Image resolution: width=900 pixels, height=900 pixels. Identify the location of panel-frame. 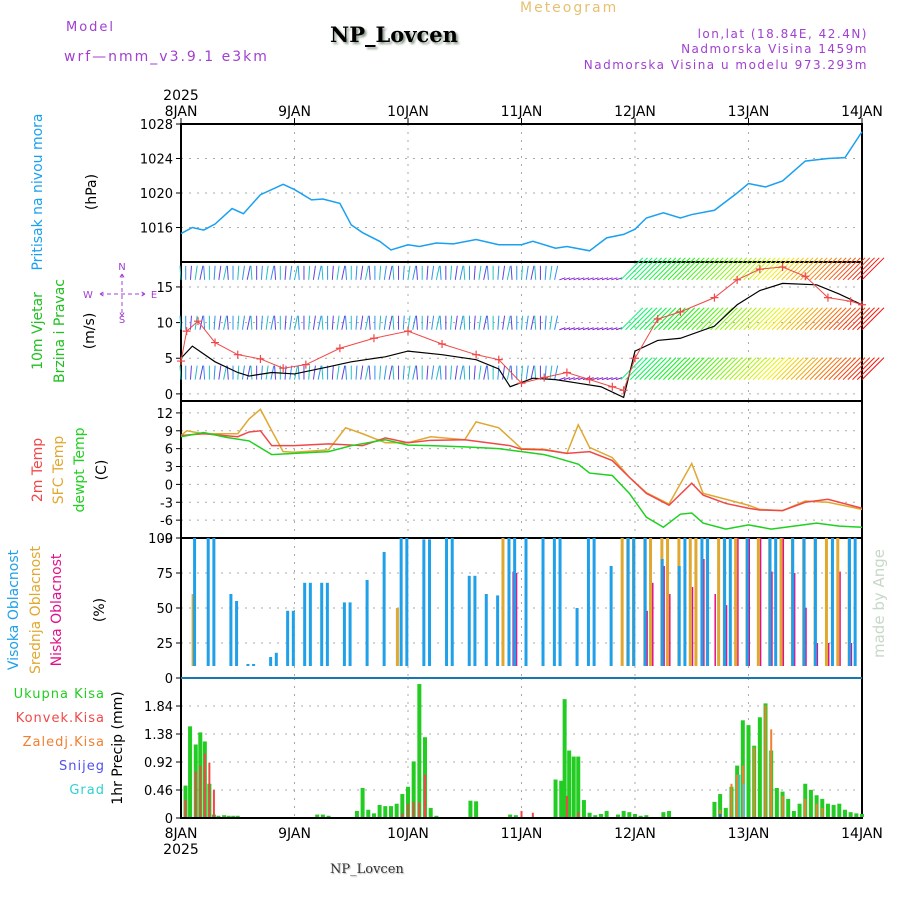
(521, 469).